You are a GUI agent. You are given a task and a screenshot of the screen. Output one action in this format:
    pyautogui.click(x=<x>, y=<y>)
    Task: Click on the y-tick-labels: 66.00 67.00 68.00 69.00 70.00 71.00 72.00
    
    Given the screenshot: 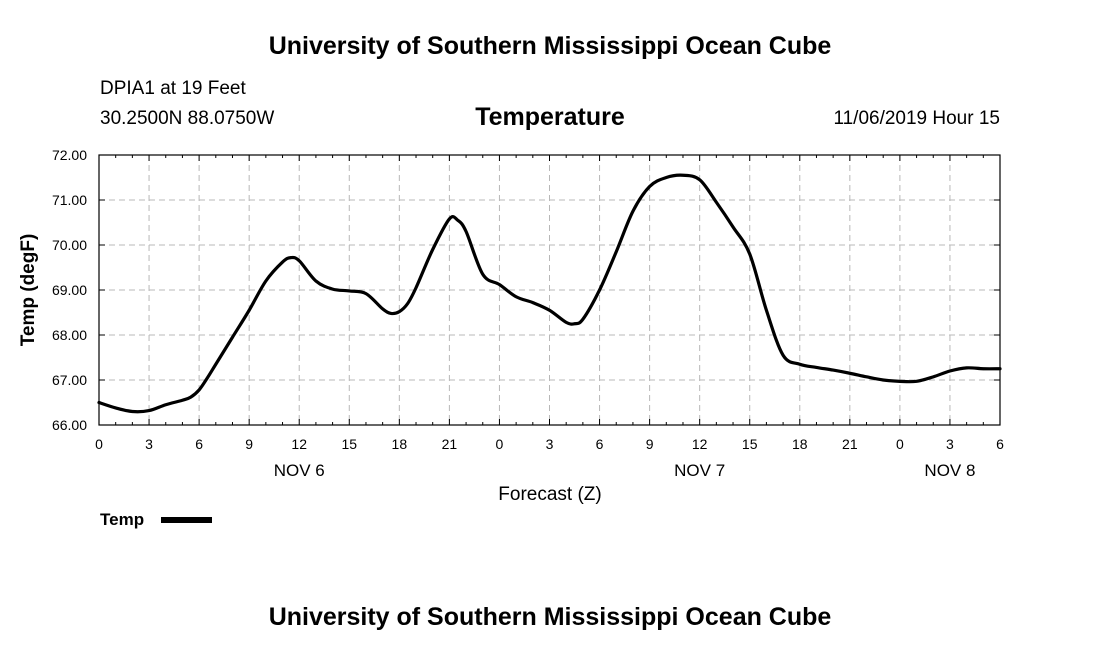 What is the action you would take?
    pyautogui.click(x=69, y=290)
    